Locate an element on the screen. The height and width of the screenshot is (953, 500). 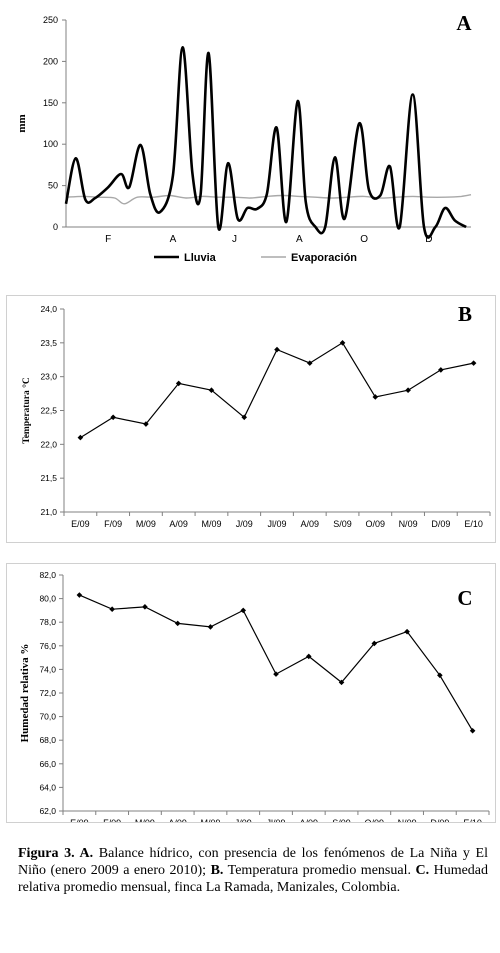
chart-a-x-tick-label: D is located at coordinates (428, 239).